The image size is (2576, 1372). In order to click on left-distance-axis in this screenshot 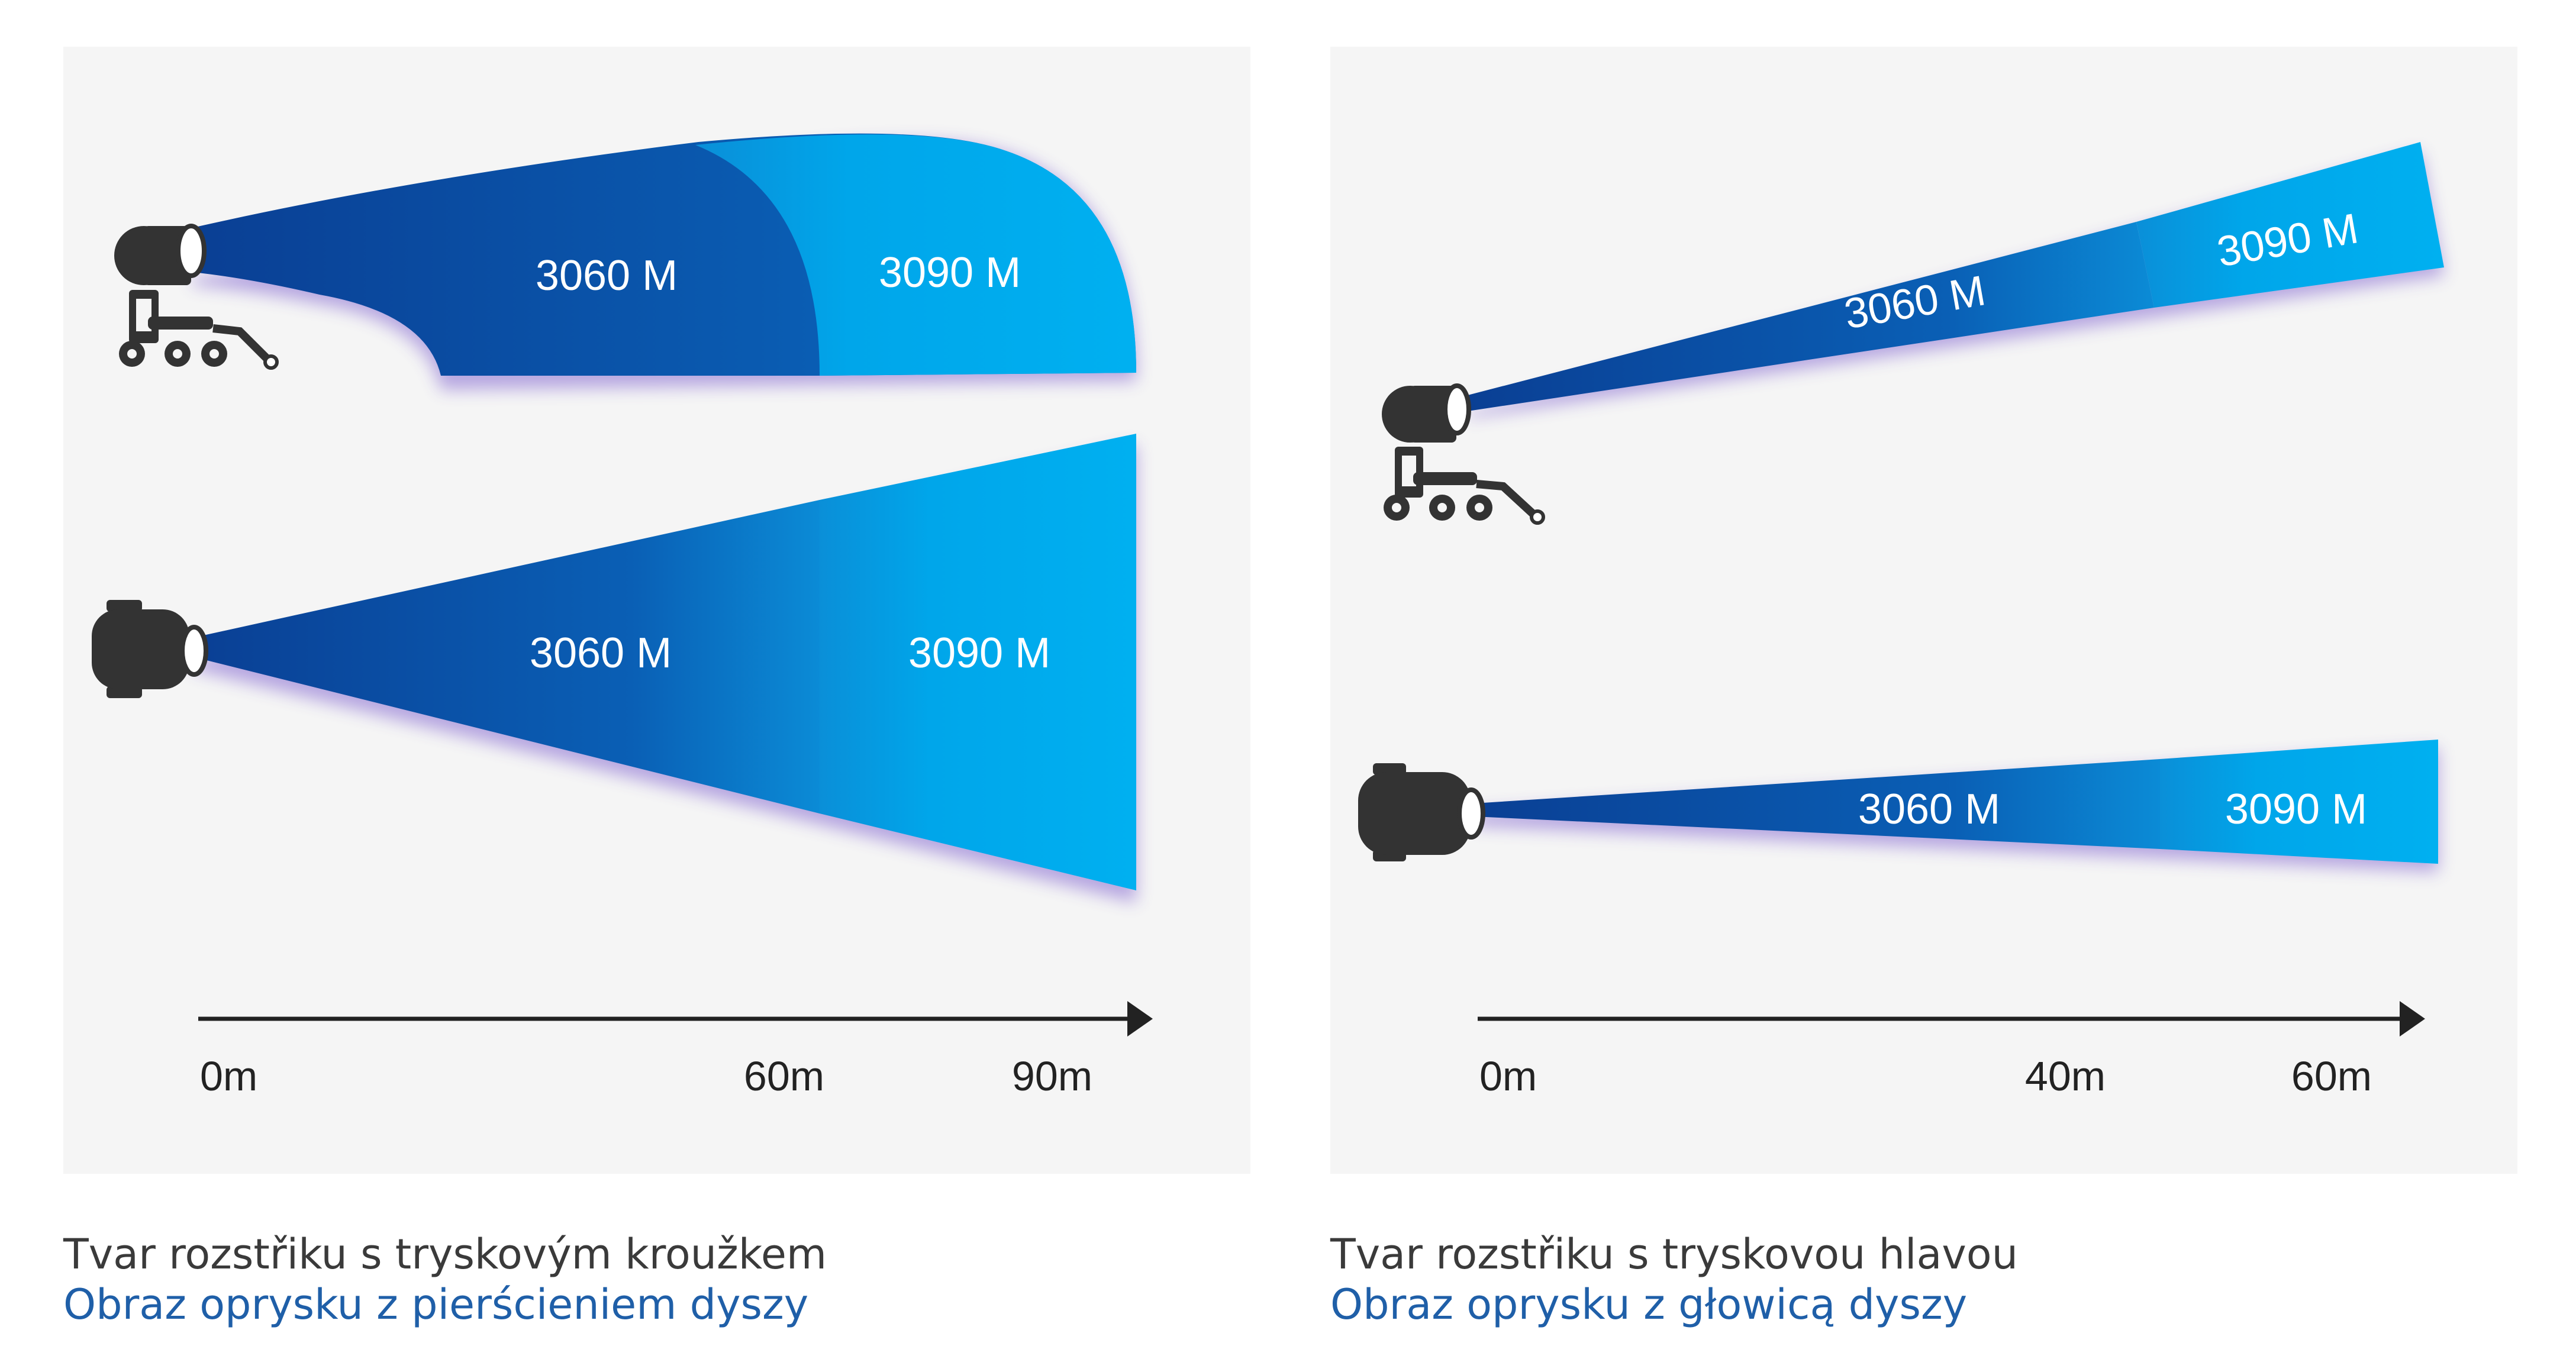, I will do `click(675, 1019)`.